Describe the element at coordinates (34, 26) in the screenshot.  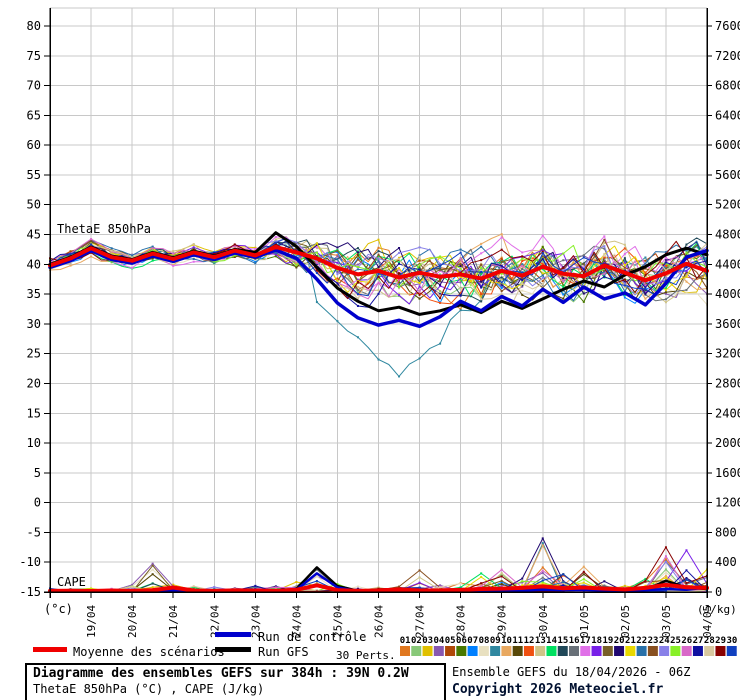
I see `svg-text: 80` at that location.